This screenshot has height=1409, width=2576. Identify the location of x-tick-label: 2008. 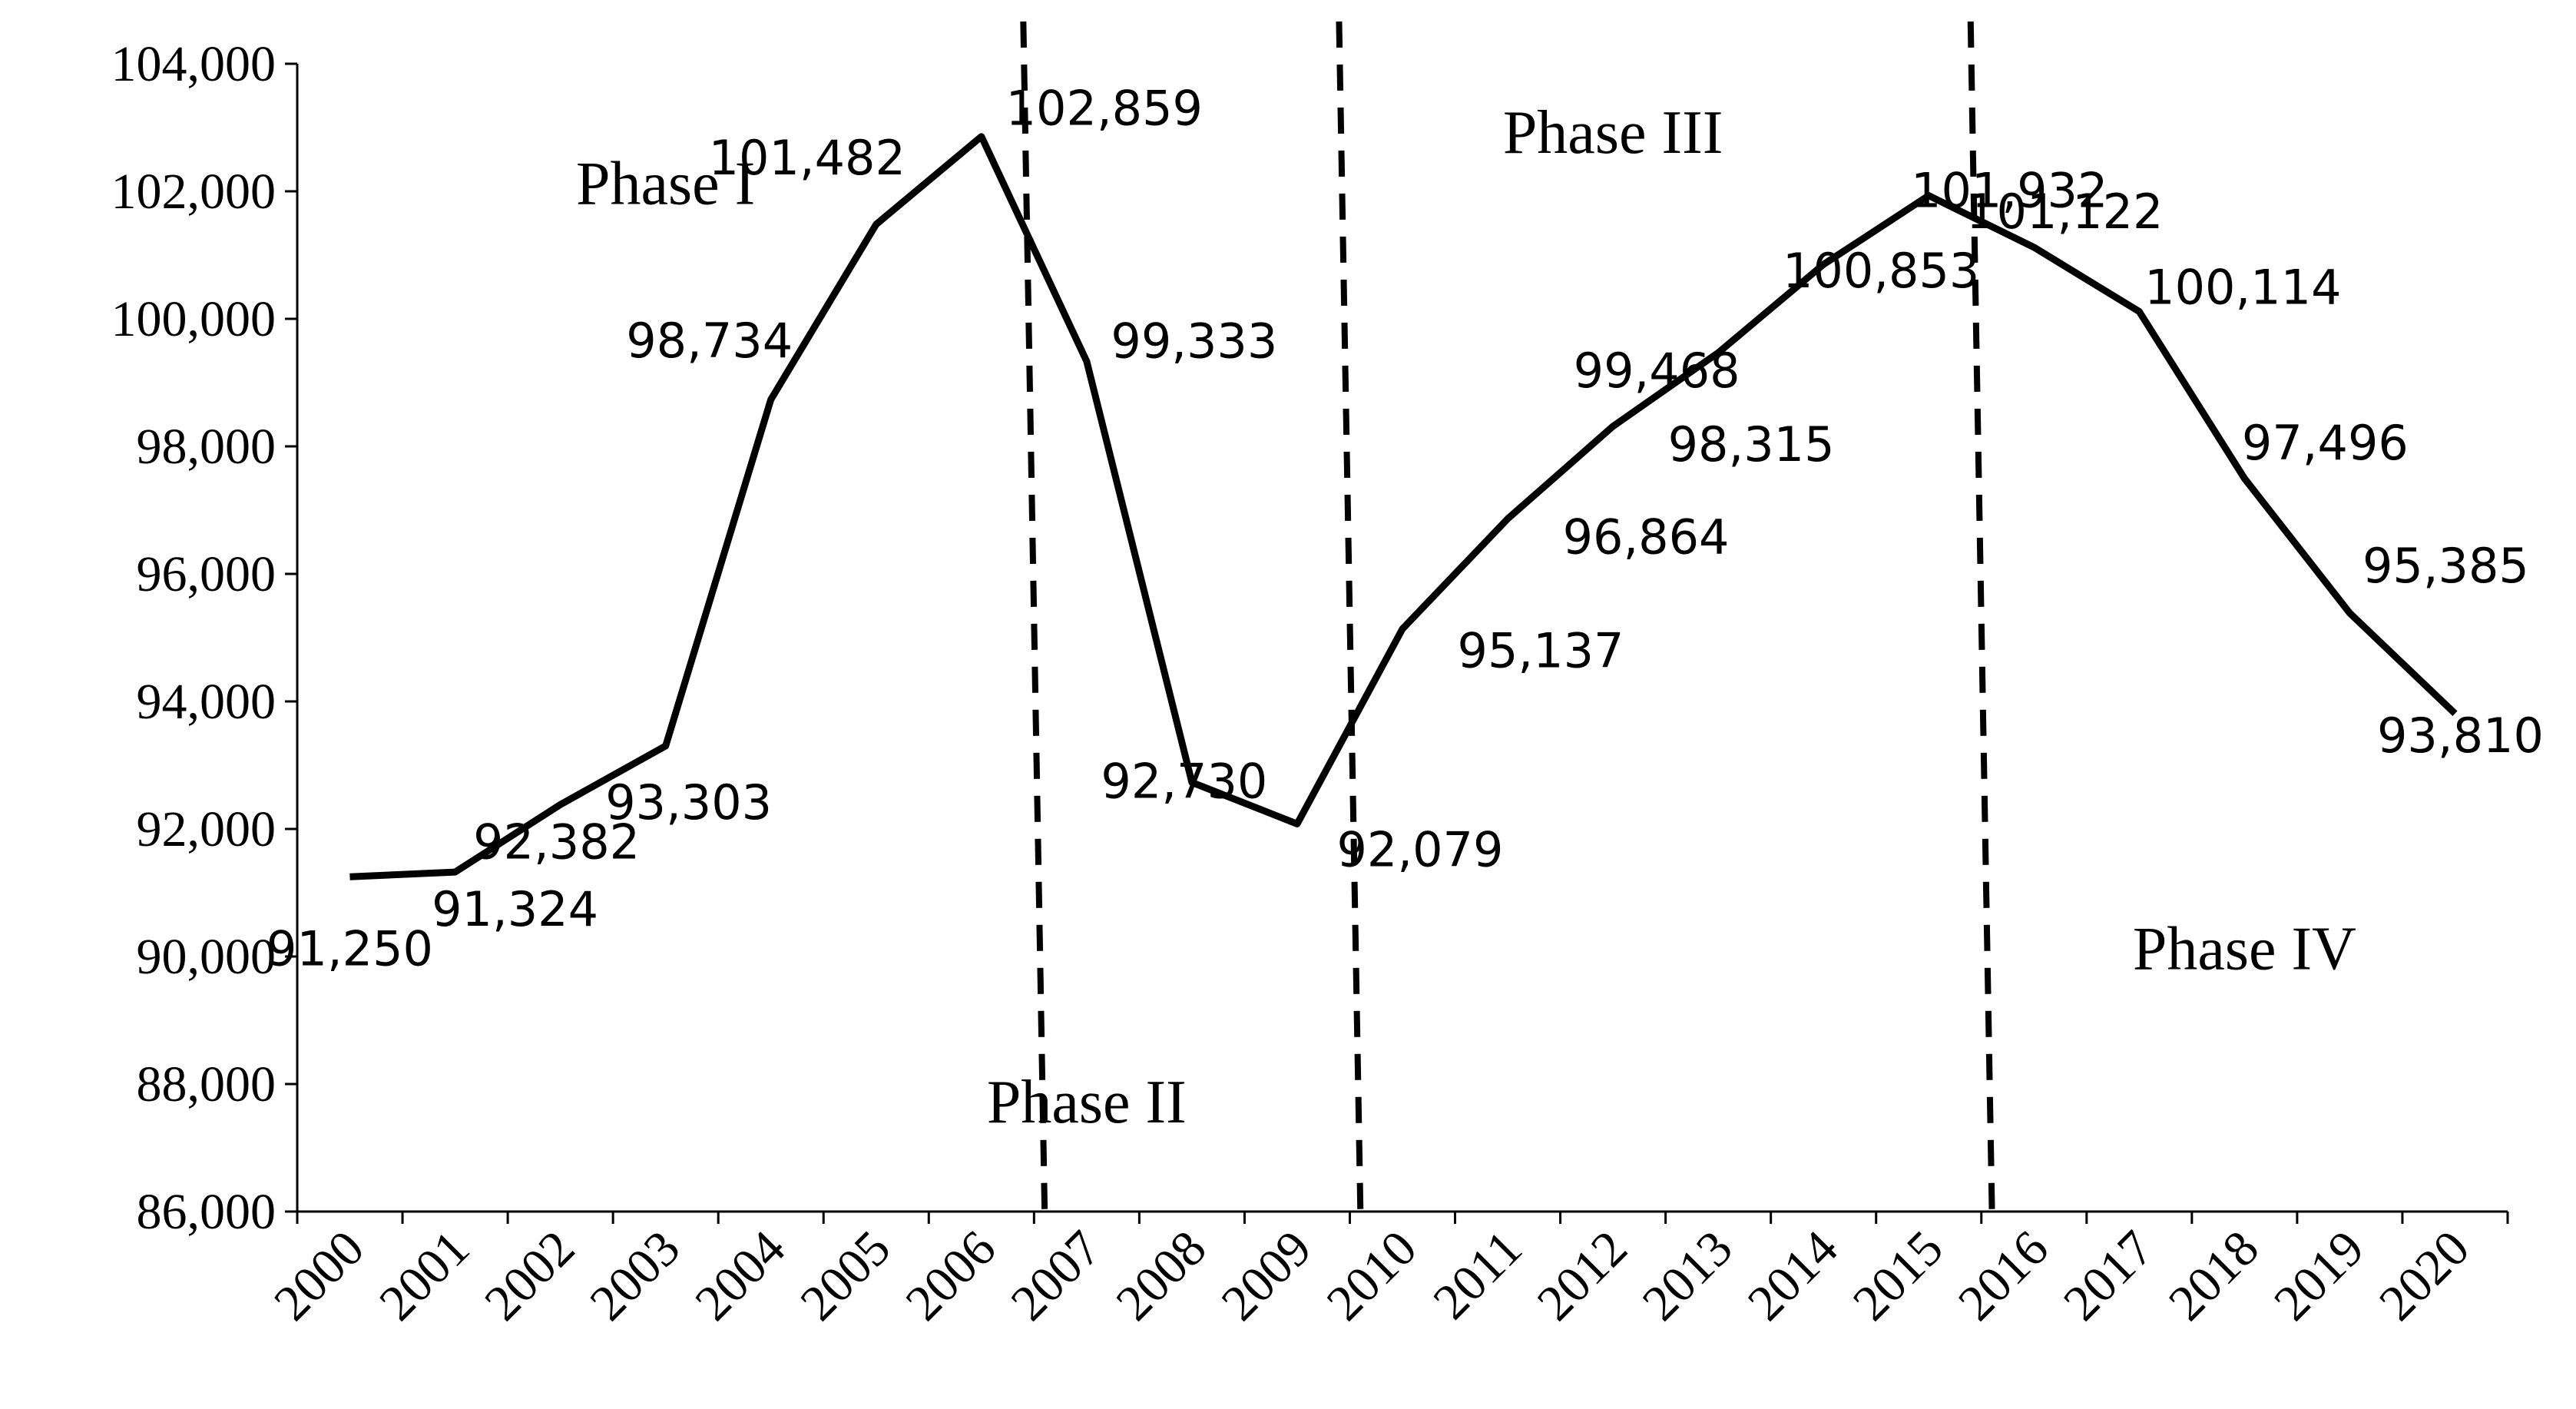
(1161, 1275).